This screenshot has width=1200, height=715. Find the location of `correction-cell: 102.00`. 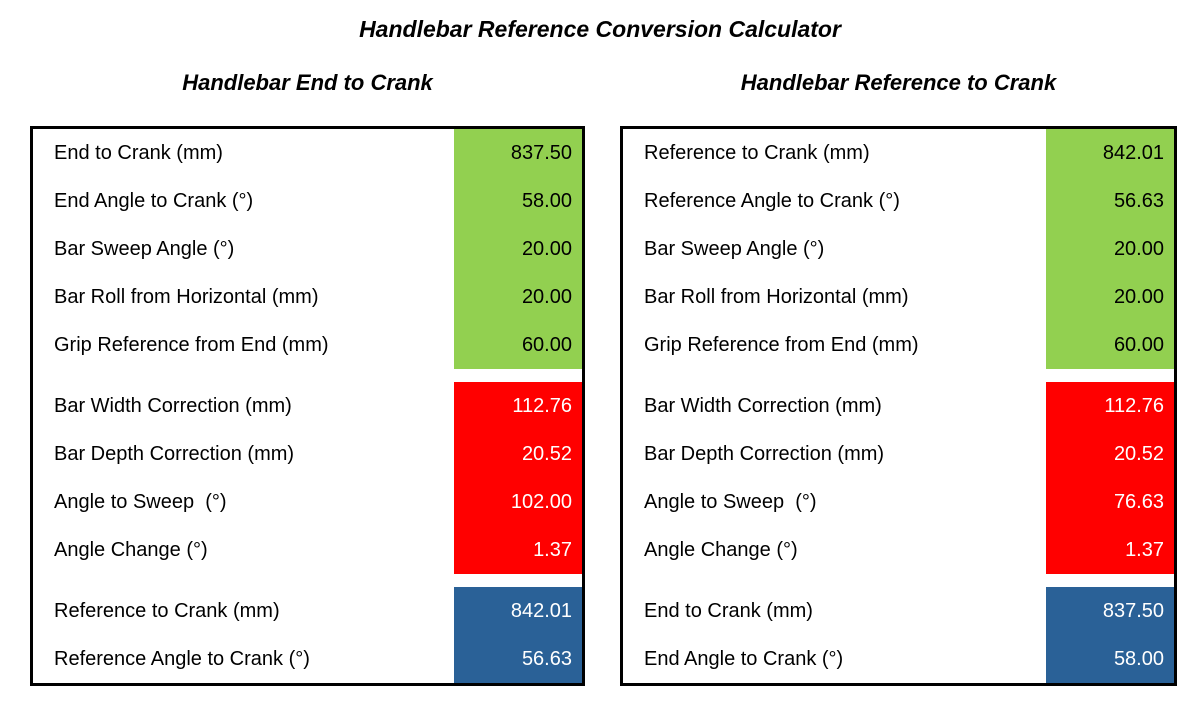

correction-cell: 102.00 is located at coordinates (518, 502).